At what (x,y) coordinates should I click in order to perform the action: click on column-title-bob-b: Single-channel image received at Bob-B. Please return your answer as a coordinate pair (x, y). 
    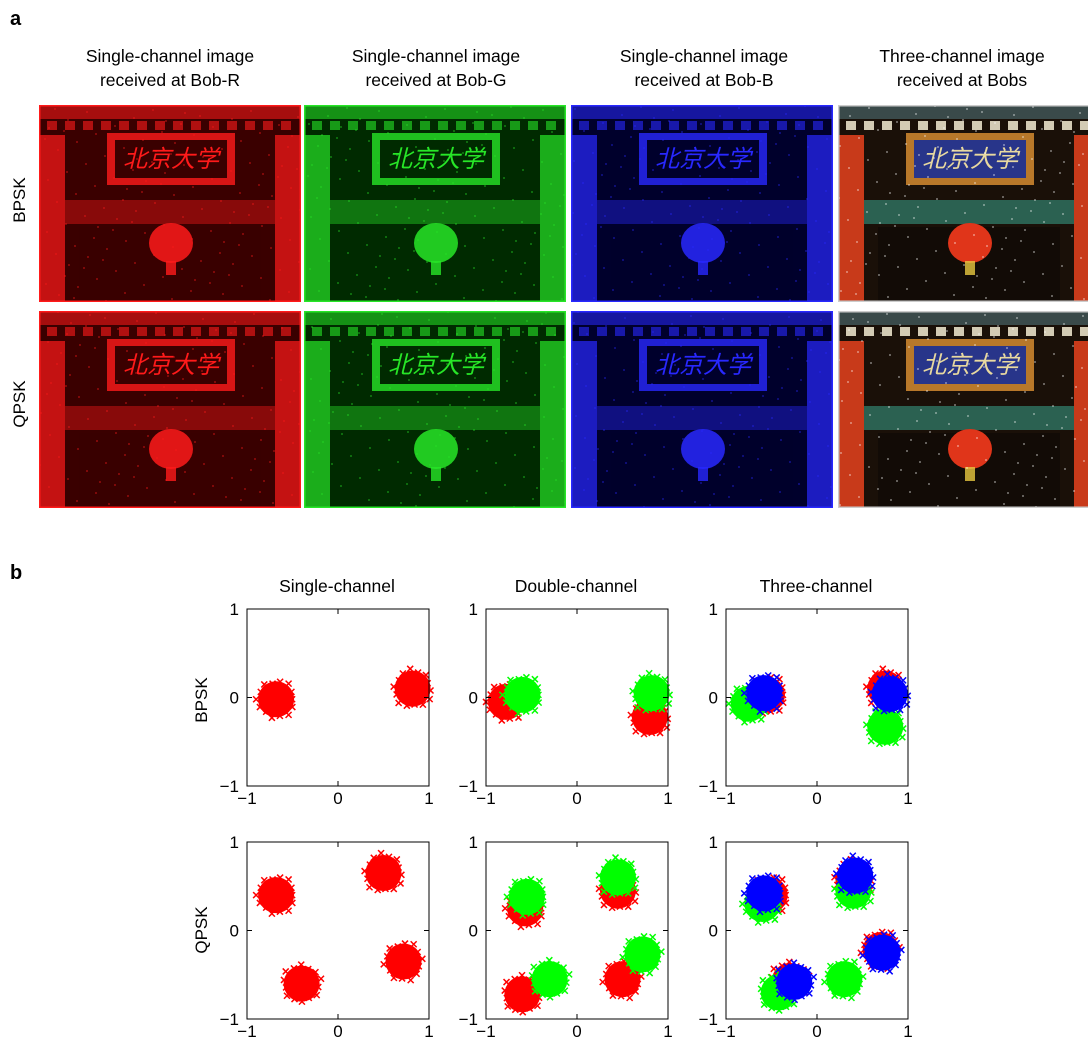
    Looking at the image, I should click on (704, 68).